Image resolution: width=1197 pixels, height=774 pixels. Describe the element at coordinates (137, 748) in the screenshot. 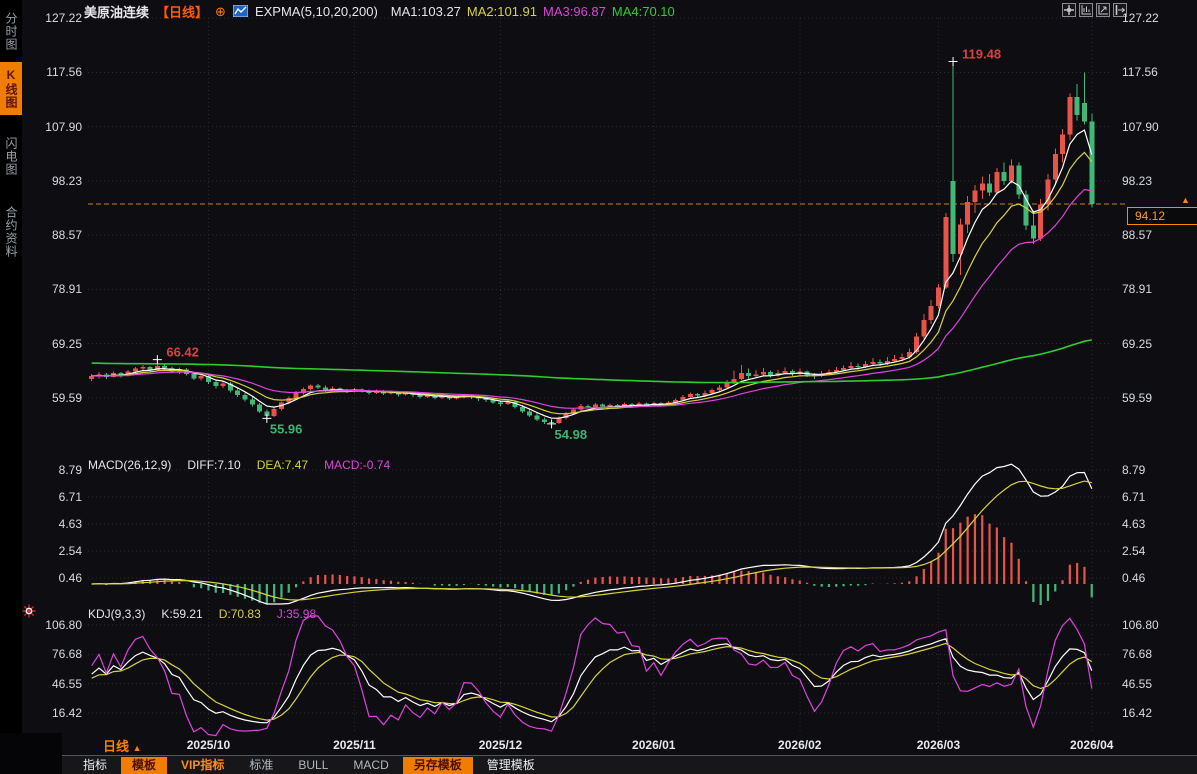

I see `chevron-up-icon: ▲` at that location.